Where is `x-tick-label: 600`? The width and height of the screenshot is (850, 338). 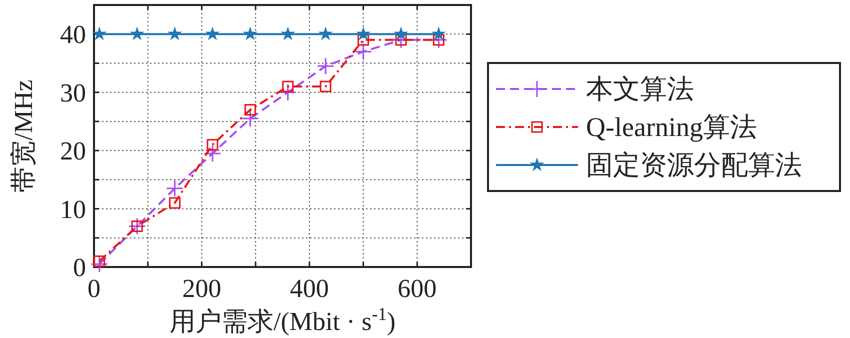 x-tick-label: 600 is located at coordinates (417, 288).